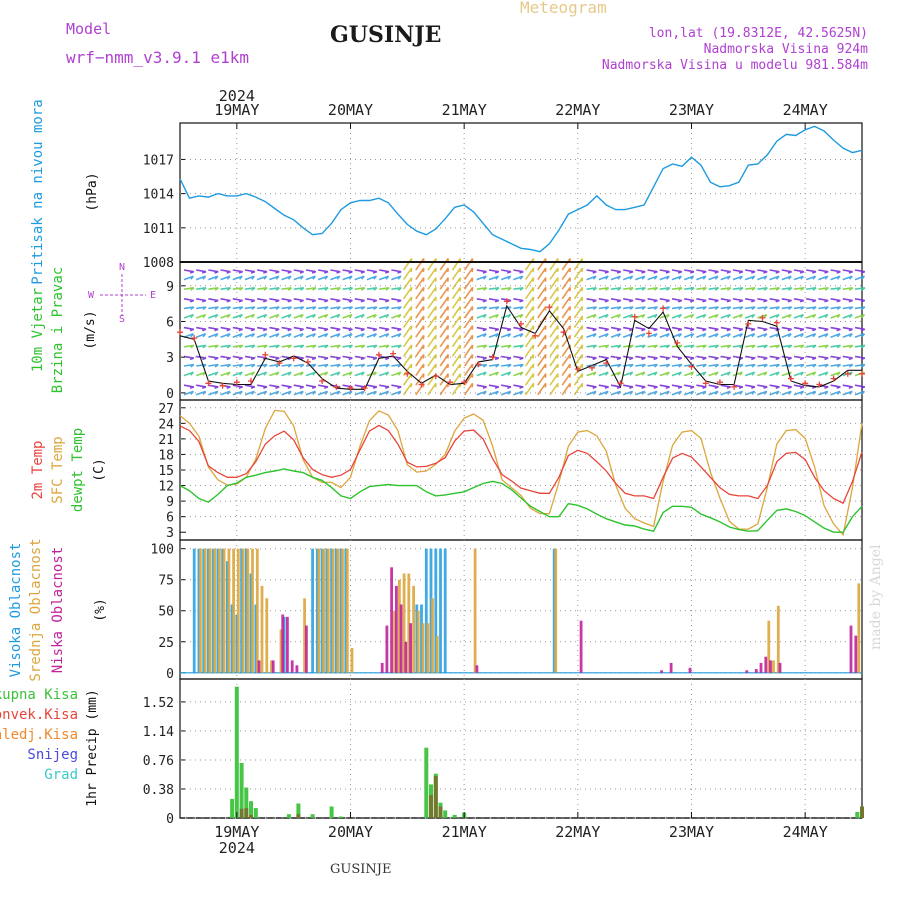  What do you see at coordinates (158, 761) in the screenshot?
I see `ytick-label: 0.76` at bounding box center [158, 761].